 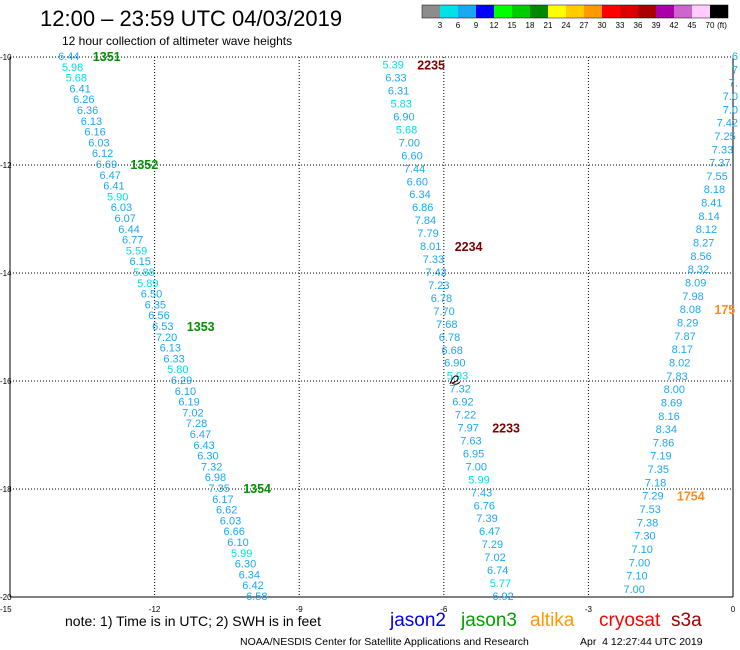 What do you see at coordinates (552, 620) in the screenshot?
I see `legend-altika: altika` at bounding box center [552, 620].